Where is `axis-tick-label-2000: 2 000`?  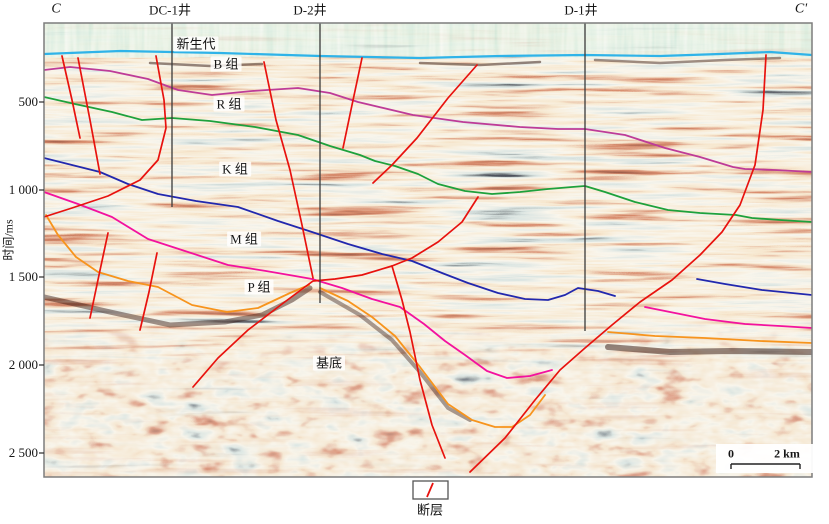 axis-tick-label-2000: 2 000 is located at coordinates (23, 364).